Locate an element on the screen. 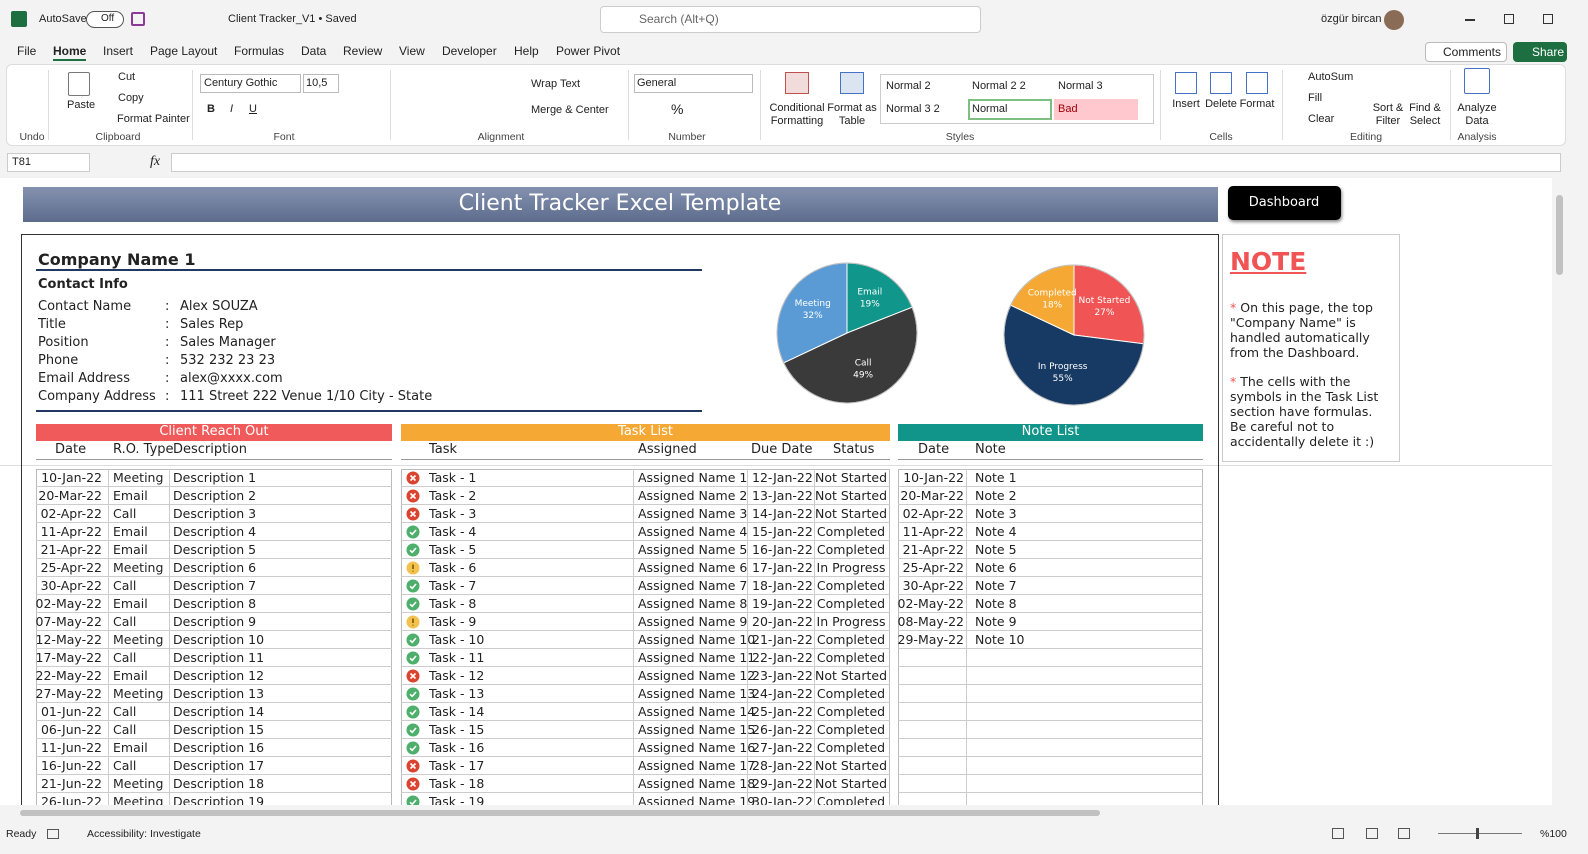 This screenshot has height=854, width=1588. icon-glyph is located at coordinates (413, 730).